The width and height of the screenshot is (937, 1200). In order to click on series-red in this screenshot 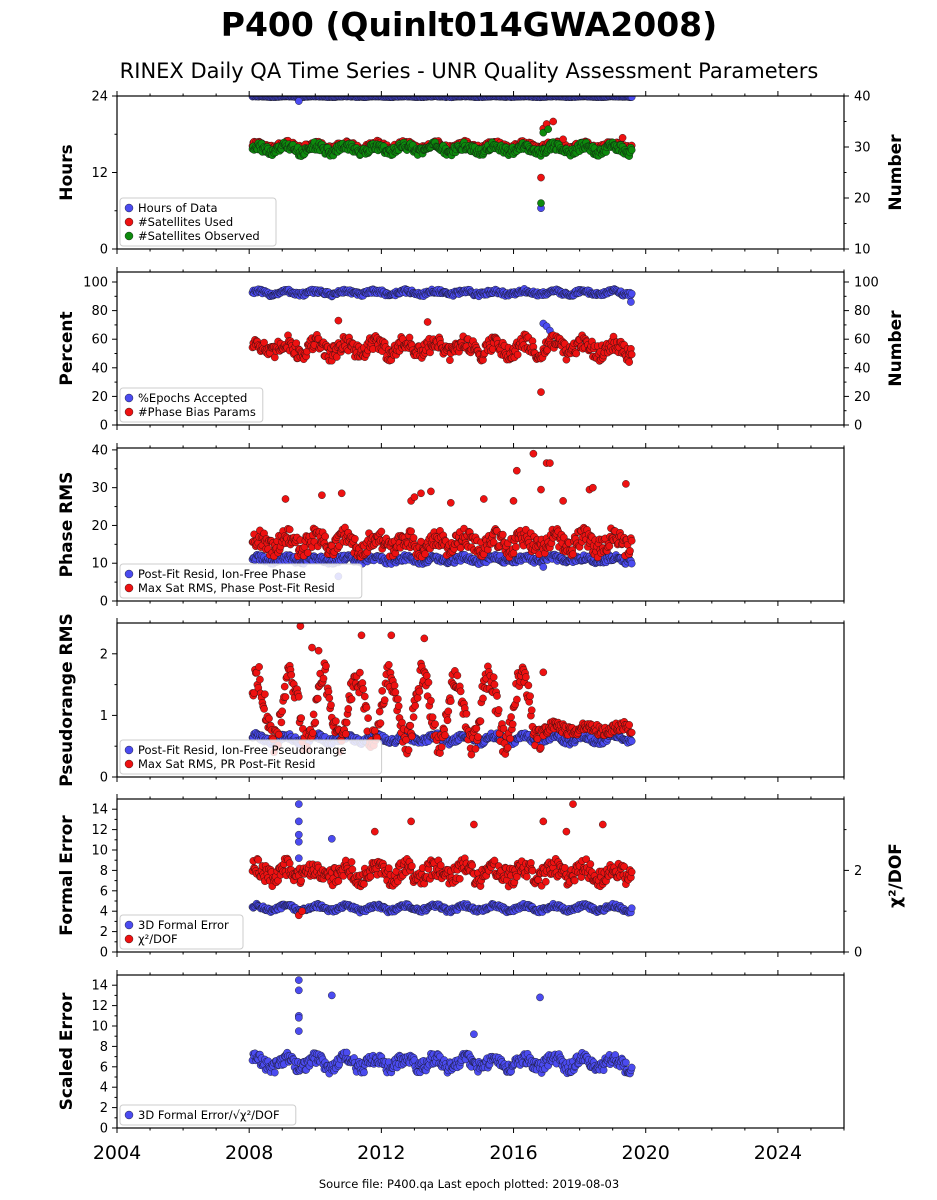, I will do `click(442, 860)`.